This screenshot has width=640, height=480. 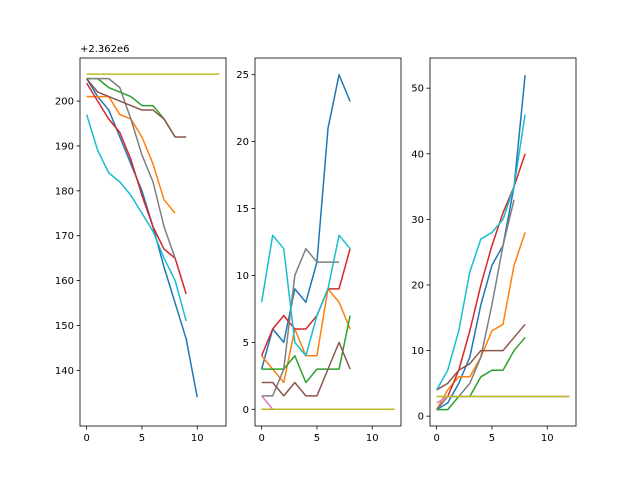 What do you see at coordinates (64, 236) in the screenshot?
I see `y-tick-label: 170` at bounding box center [64, 236].